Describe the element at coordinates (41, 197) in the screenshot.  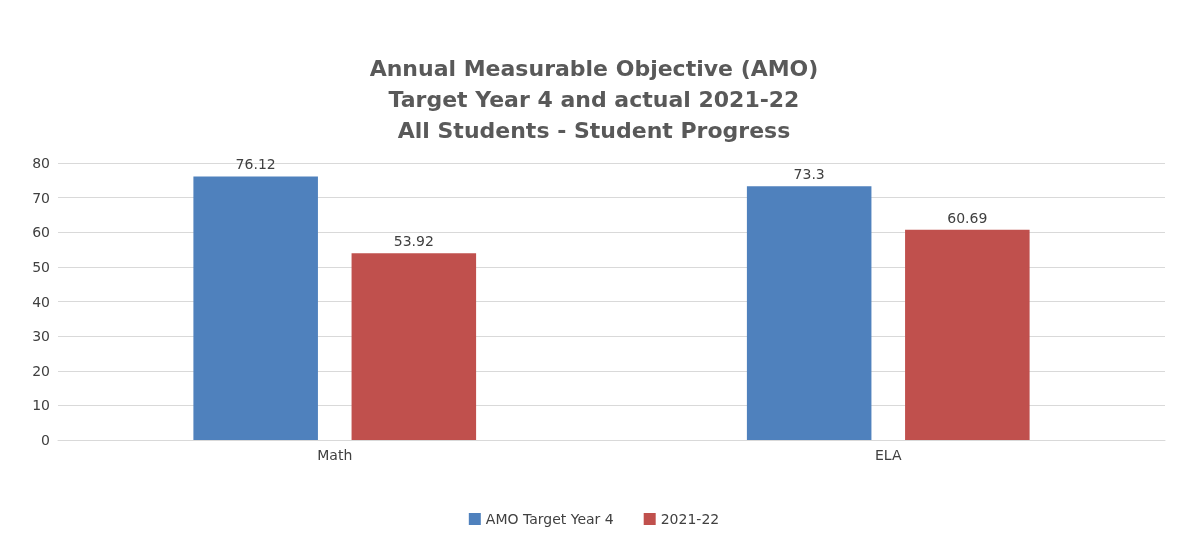
I see `y-tick-label: 70` at that location.